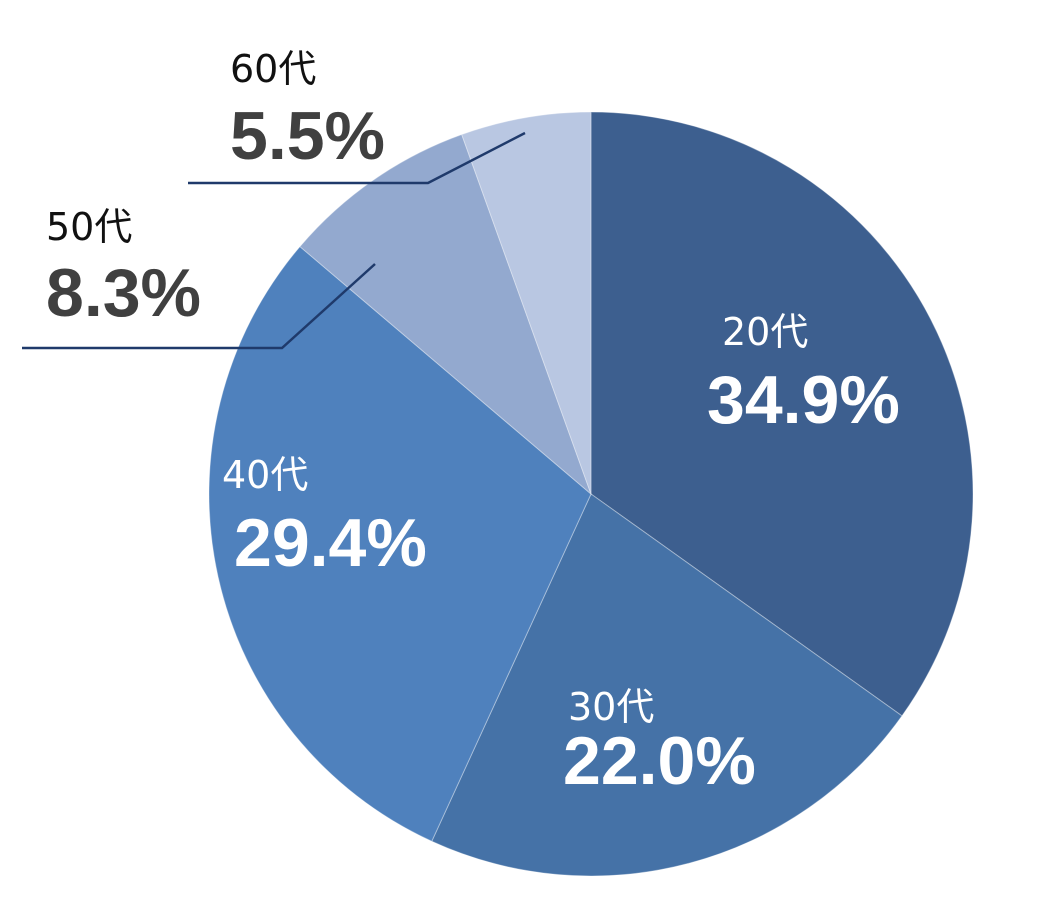 This screenshot has width=1037, height=906. Describe the element at coordinates (89, 227) in the screenshot. I see `label-category-50s: 50代` at that location.